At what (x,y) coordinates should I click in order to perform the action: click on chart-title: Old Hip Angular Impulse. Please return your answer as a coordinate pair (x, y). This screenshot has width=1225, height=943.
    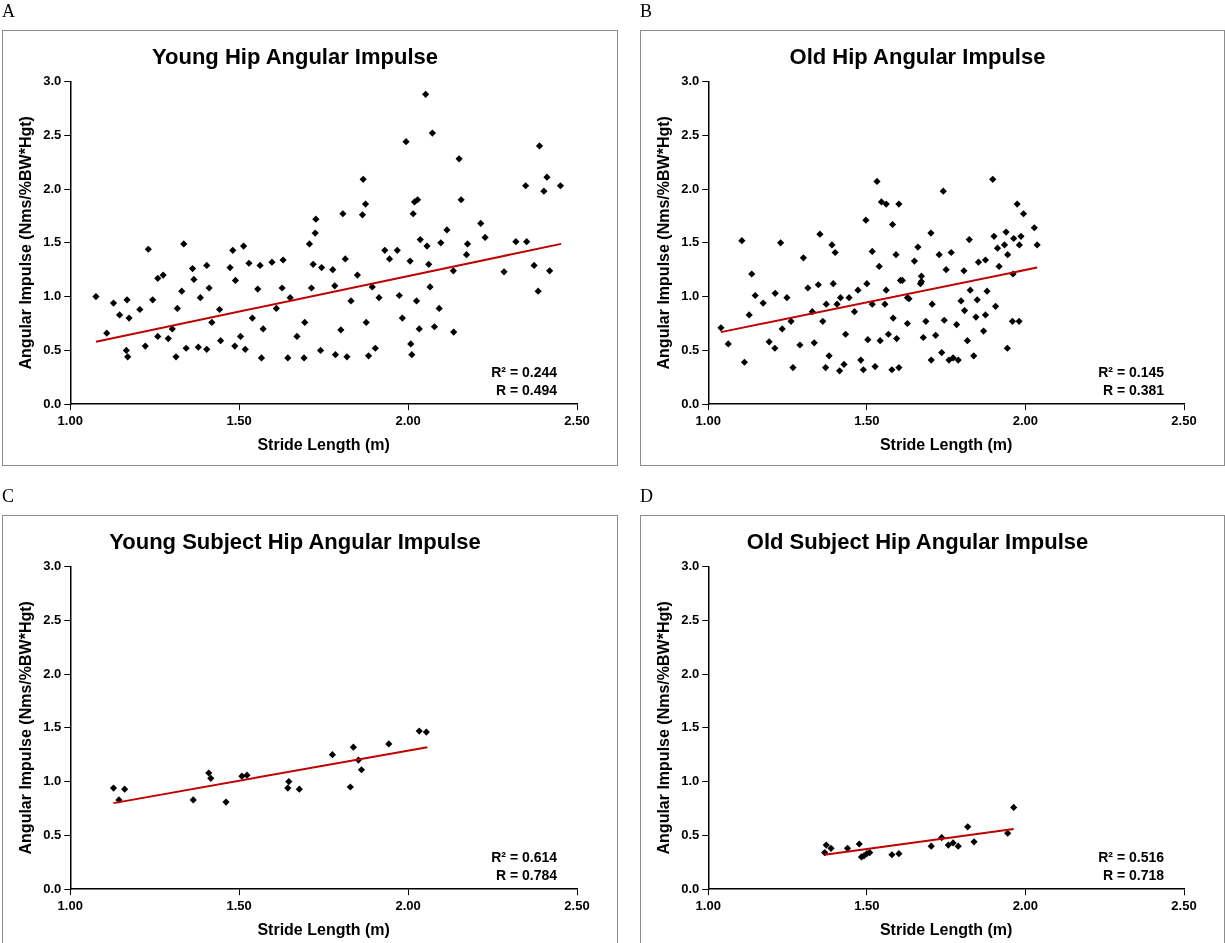
    Looking at the image, I should click on (917, 57).